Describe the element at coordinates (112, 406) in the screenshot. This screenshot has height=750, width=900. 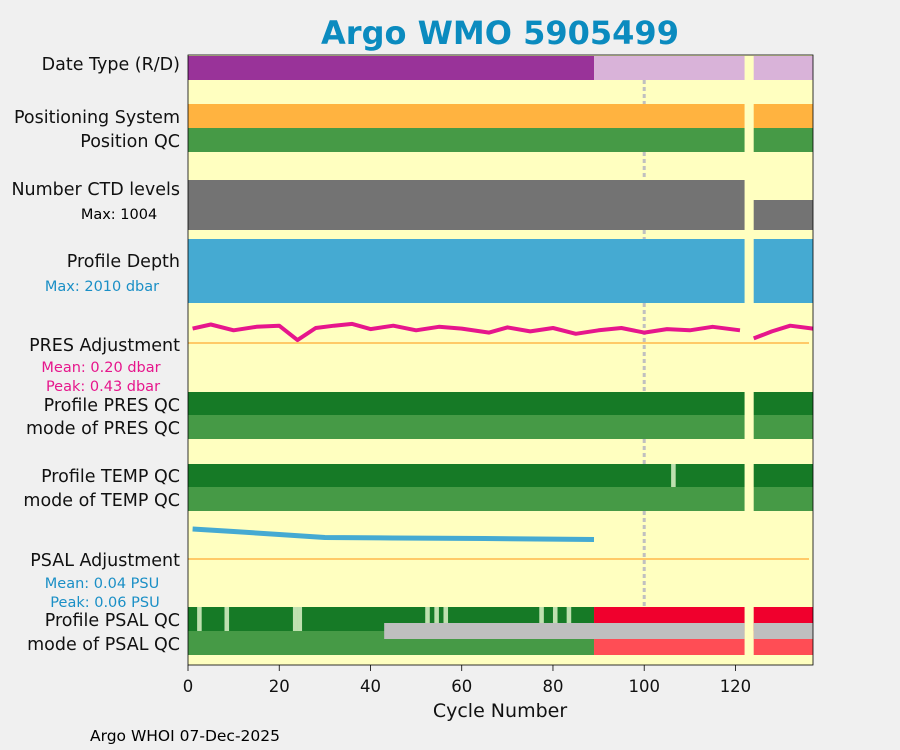
I see `profile-pres-qc-label: Profile PRES QC` at that location.